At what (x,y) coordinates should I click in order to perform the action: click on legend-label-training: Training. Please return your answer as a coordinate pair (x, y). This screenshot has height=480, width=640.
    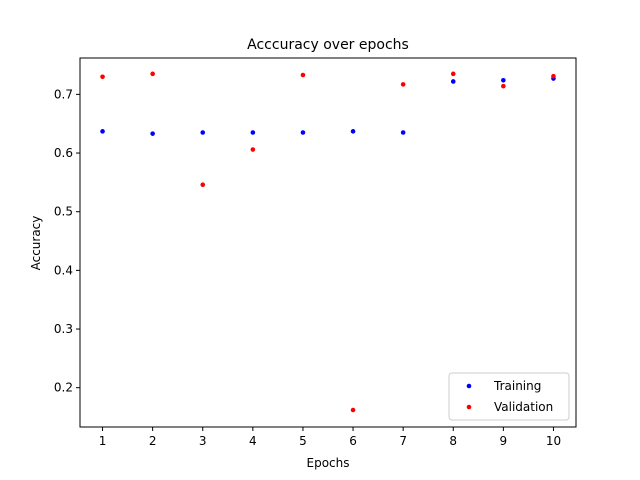
    Looking at the image, I should click on (517, 386).